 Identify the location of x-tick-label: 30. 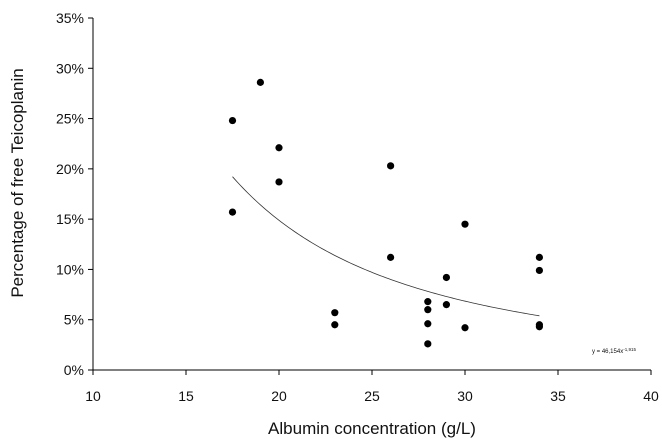
(465, 396).